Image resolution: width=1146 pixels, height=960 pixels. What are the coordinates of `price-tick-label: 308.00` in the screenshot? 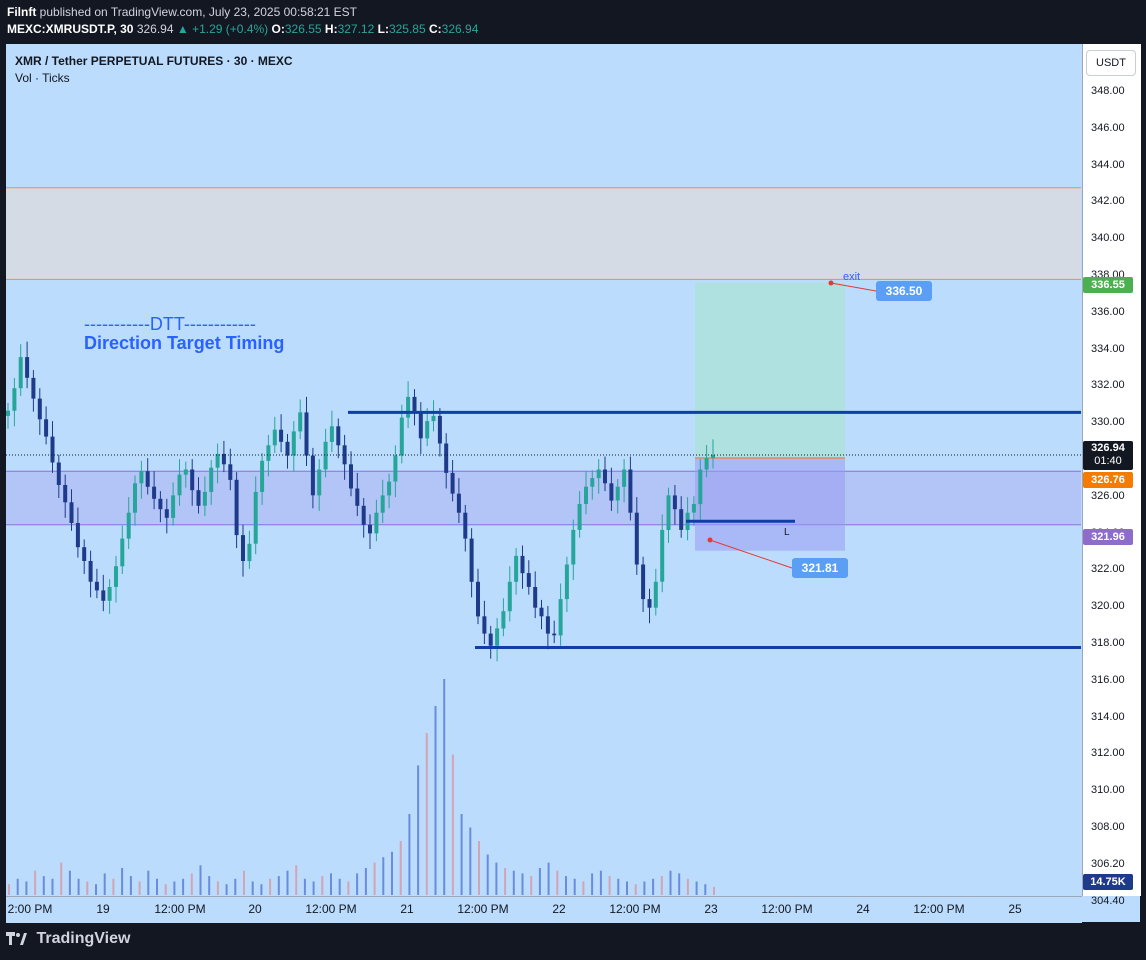 It's located at (1108, 827).